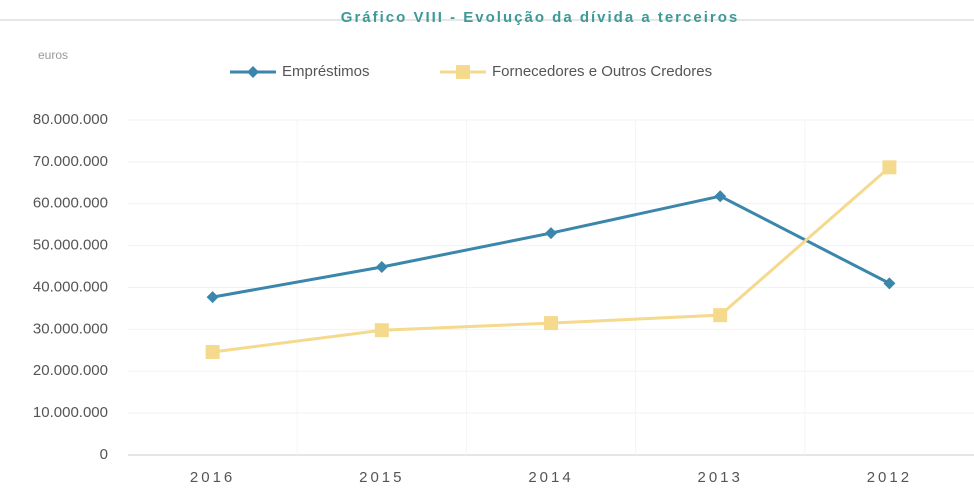 The width and height of the screenshot is (974, 490). What do you see at coordinates (326, 71) in the screenshot?
I see `legend-label: Empréstimos` at bounding box center [326, 71].